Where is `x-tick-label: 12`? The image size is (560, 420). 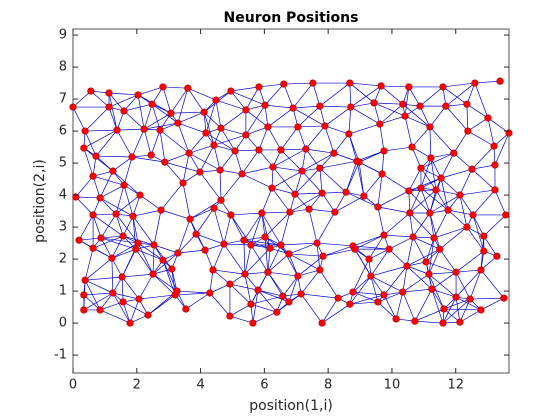
x-tick-label: 12 is located at coordinates (455, 385).